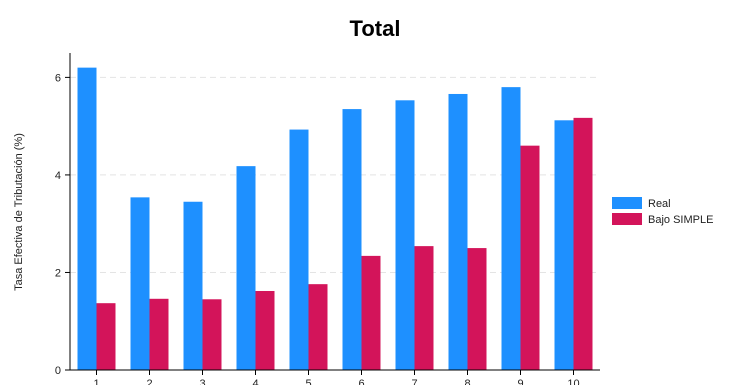  Describe the element at coordinates (96, 381) in the screenshot. I see `x-tick-label: 1` at that location.